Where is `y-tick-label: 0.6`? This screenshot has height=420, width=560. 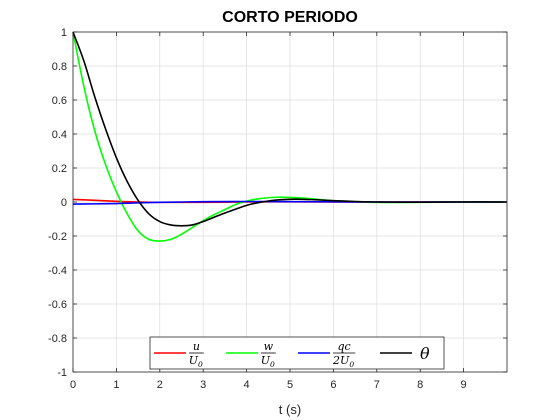 y-tick-label: 0.6 is located at coordinates (59, 101).